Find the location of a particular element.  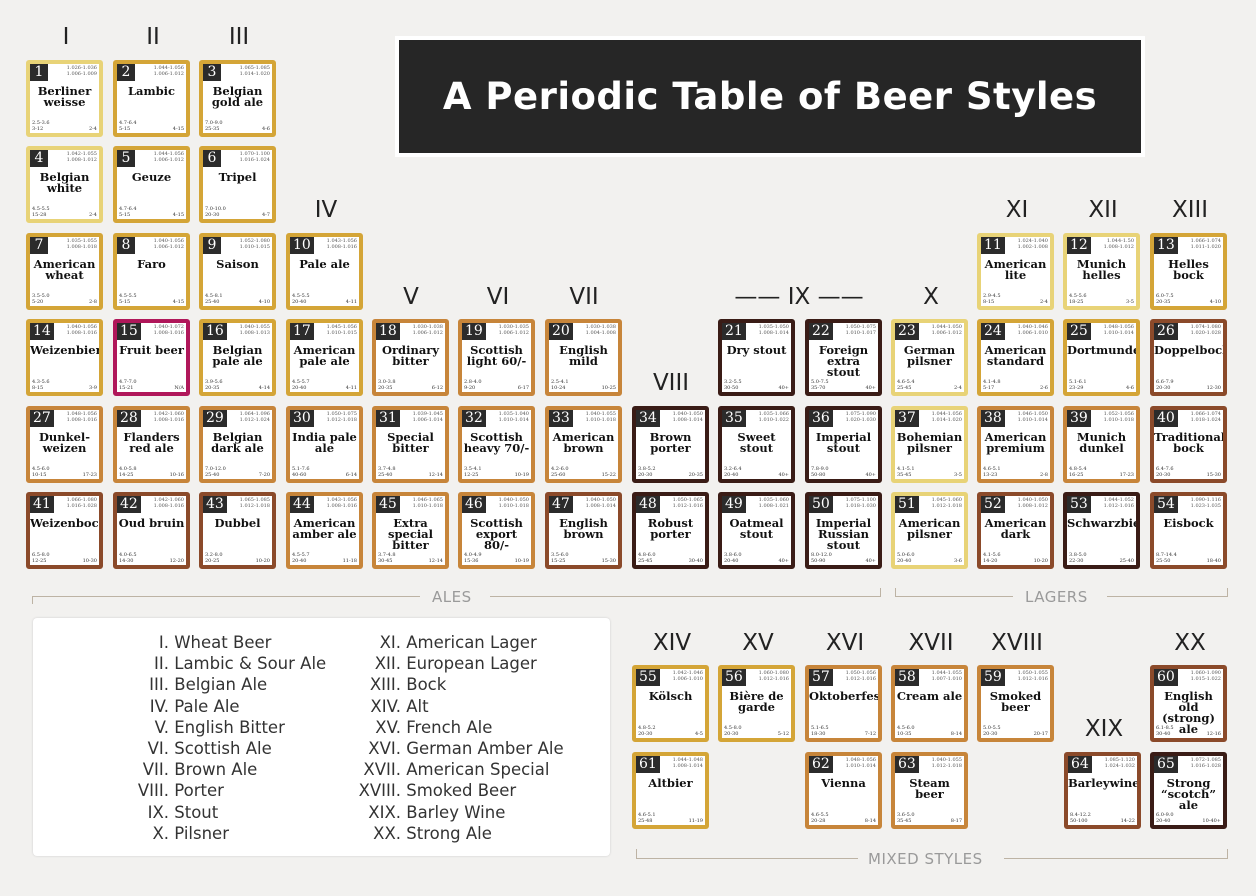

group-header-7: VII is located at coordinates (584, 297).